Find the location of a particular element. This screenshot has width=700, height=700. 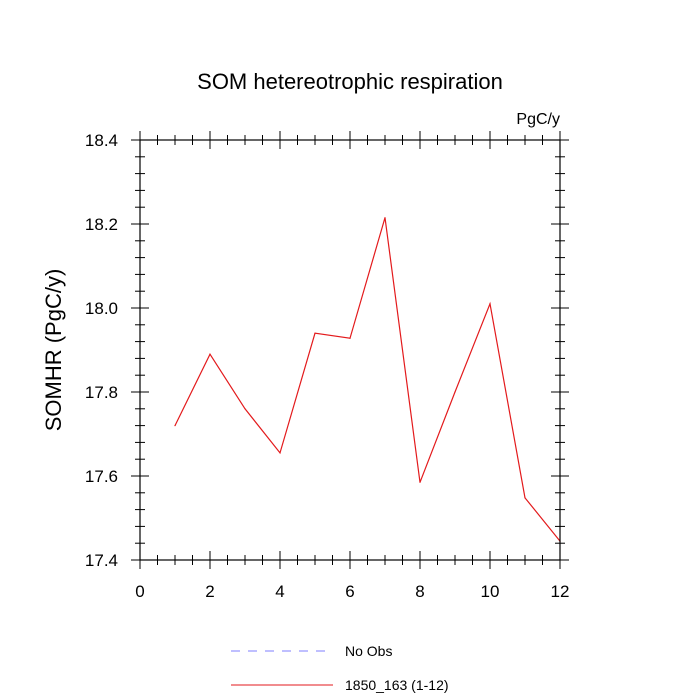

y-axis-label: SOMHR (PgC/y) is located at coordinates (53, 350).